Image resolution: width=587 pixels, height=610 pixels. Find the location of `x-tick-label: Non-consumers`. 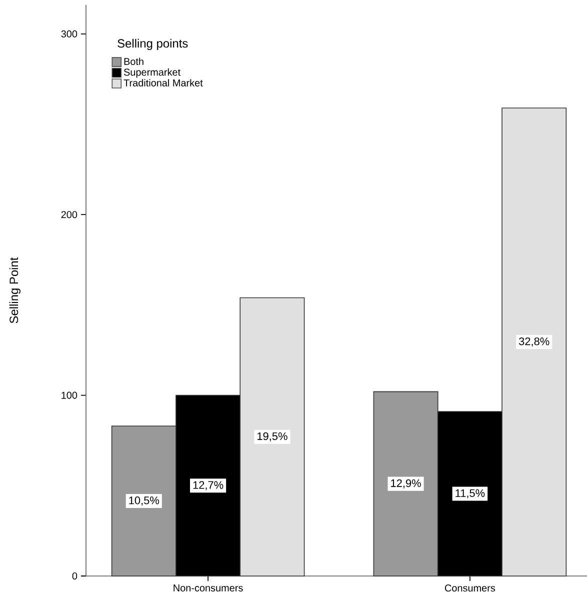

x-tick-label: Non-consumers is located at coordinates (208, 588).